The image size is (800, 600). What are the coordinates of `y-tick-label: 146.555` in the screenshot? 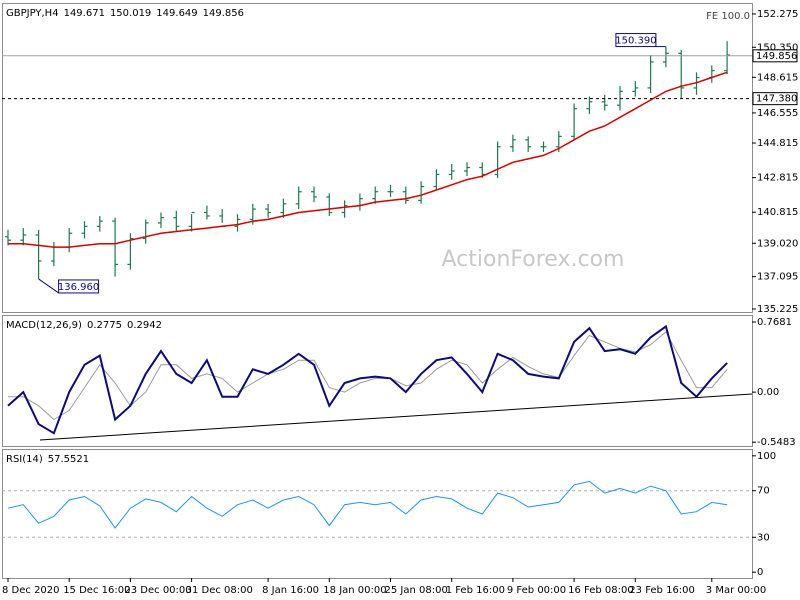 It's located at (777, 113).